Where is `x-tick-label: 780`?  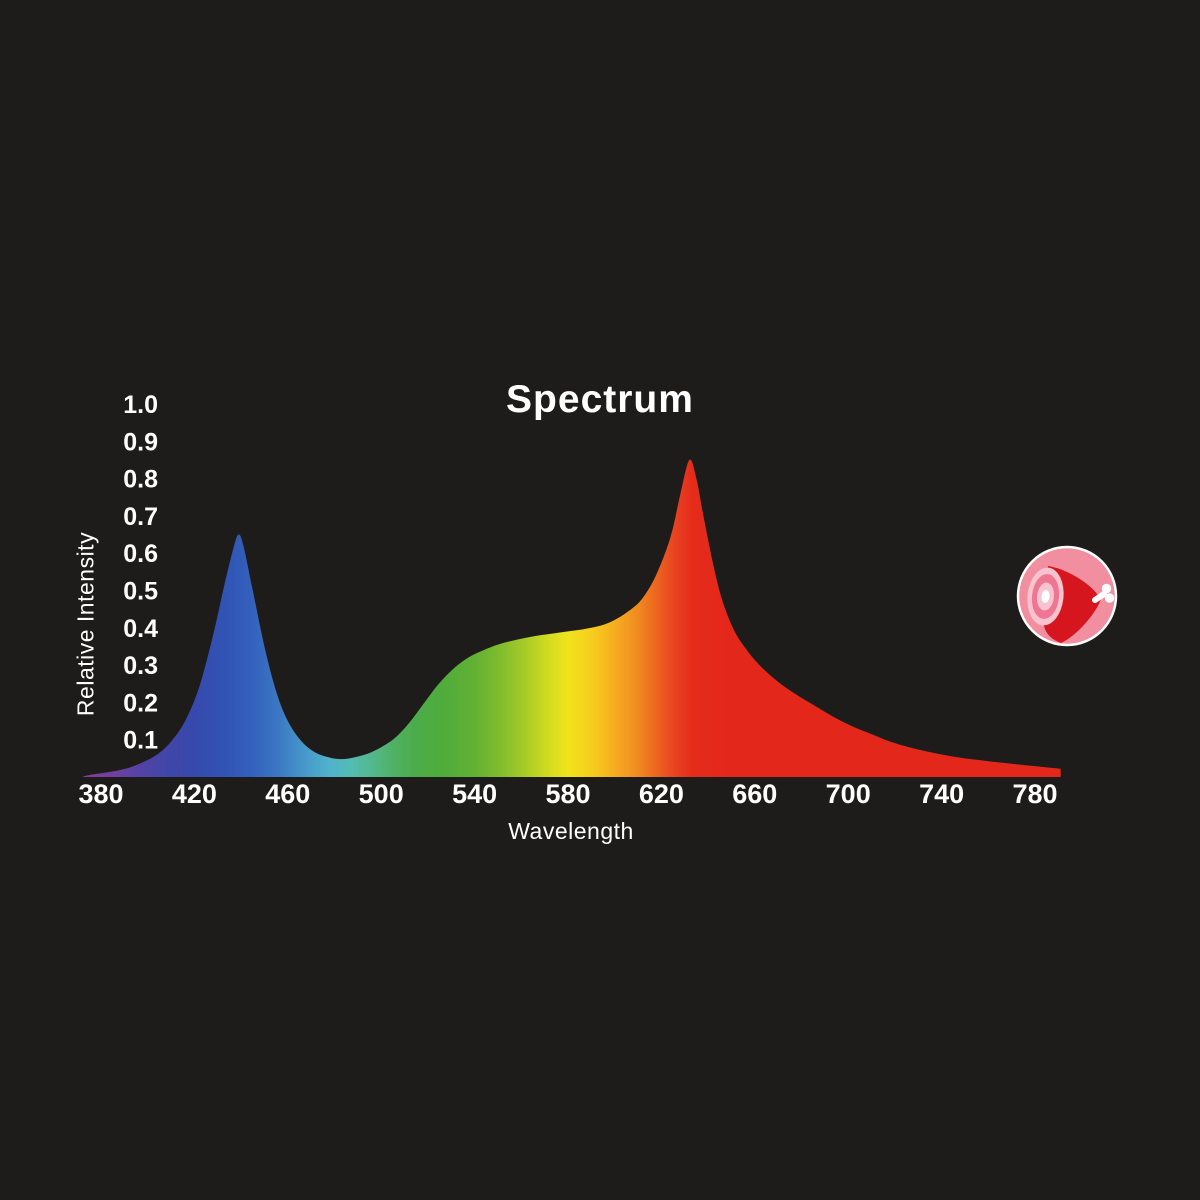 x-tick-label: 780 is located at coordinates (1034, 794).